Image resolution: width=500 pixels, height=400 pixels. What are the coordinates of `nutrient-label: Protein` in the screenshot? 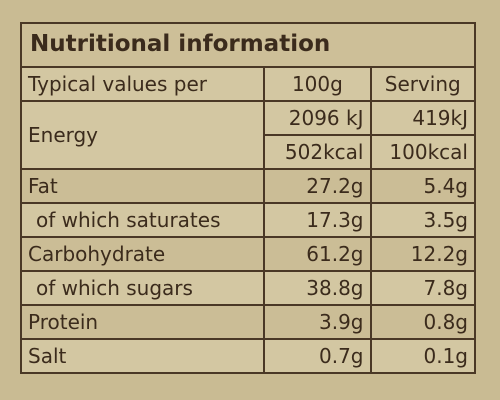 It's located at (144, 322).